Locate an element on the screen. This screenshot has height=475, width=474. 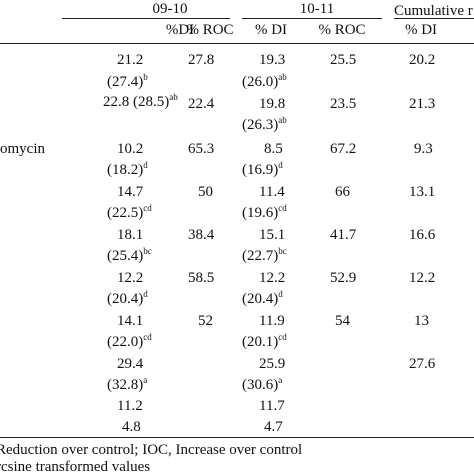
group-rule-cumulative is located at coordinates (434, 18).